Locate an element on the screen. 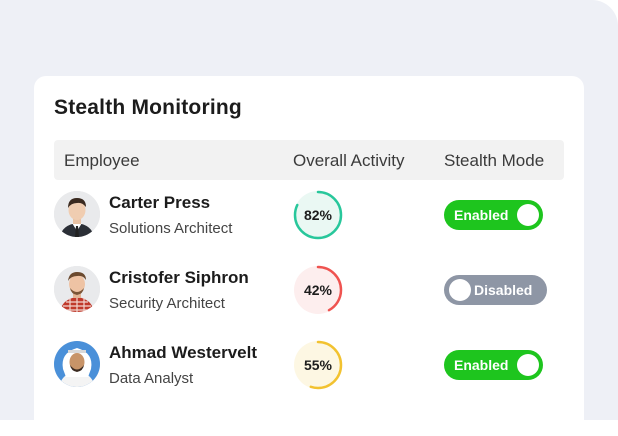  activity-ring: 55% is located at coordinates (318, 365).